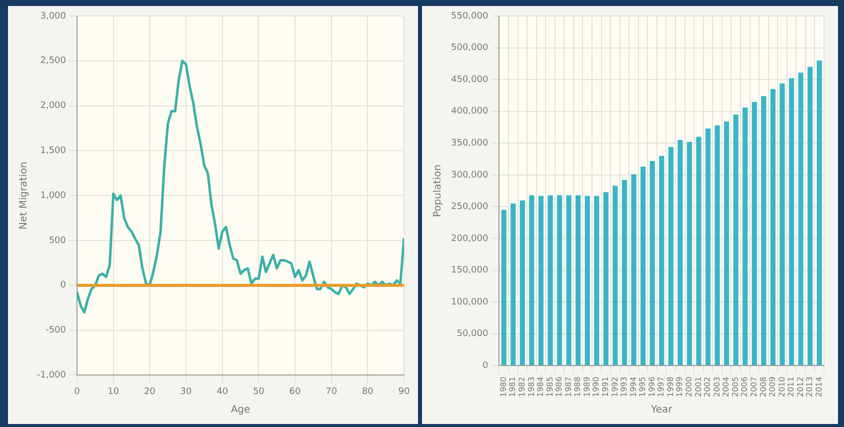 This screenshot has width=844, height=427. I want to click on y-tick-label: -1,000, so click(51, 375).